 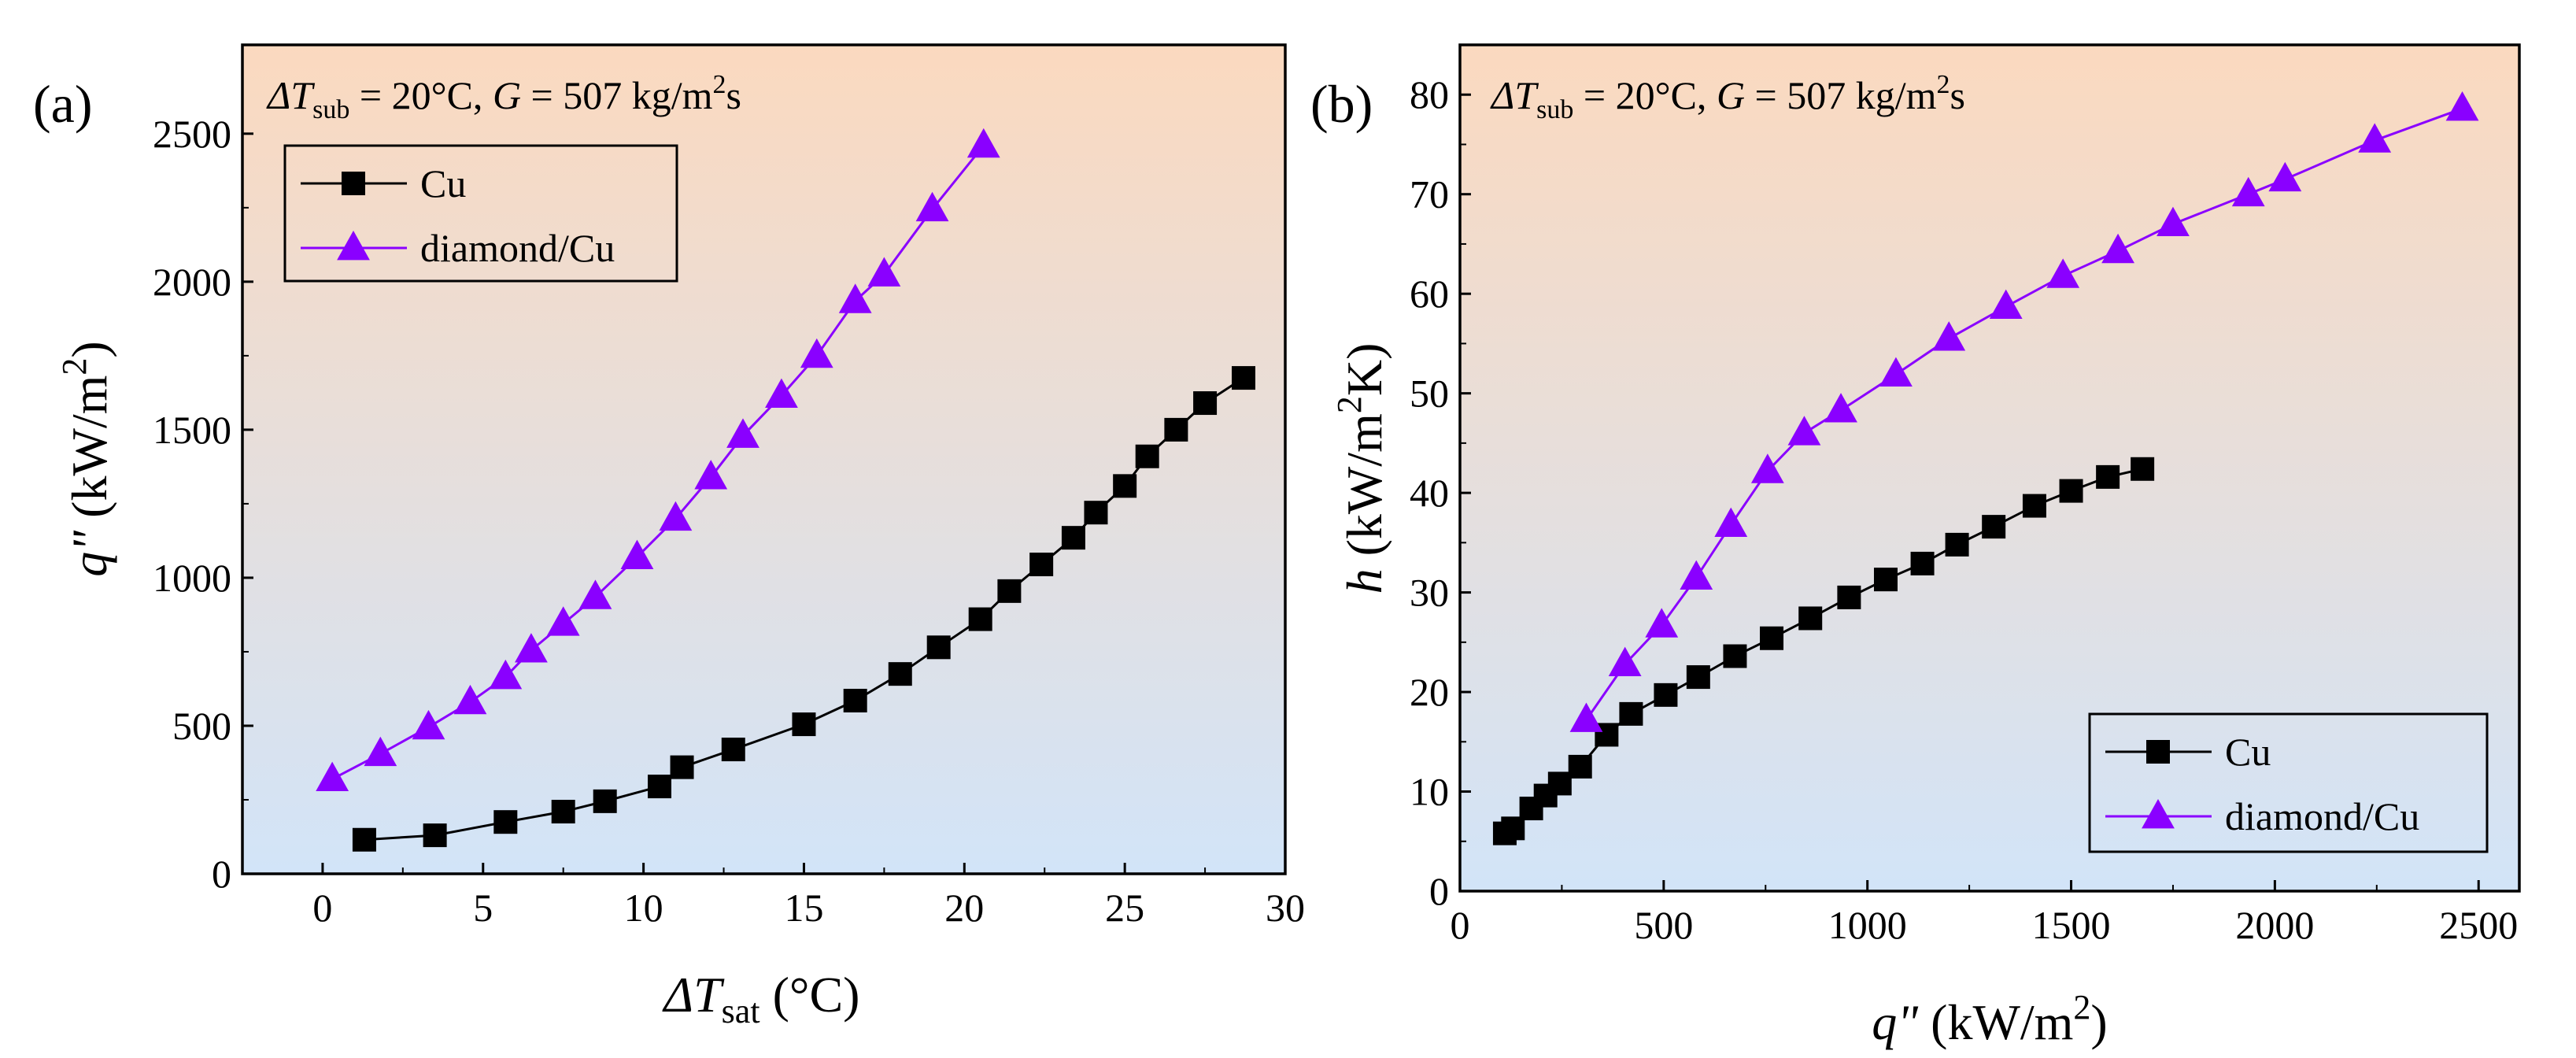 What do you see at coordinates (483, 908) in the screenshot?
I see `x-tick-label: 5` at bounding box center [483, 908].